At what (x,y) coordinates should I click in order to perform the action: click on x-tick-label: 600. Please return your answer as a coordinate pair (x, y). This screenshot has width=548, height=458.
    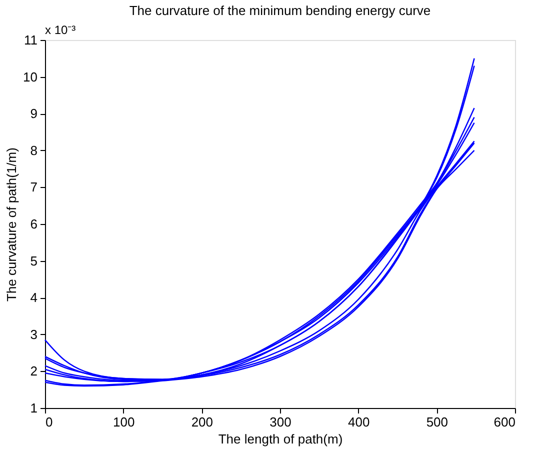
    Looking at the image, I should click on (505, 422).